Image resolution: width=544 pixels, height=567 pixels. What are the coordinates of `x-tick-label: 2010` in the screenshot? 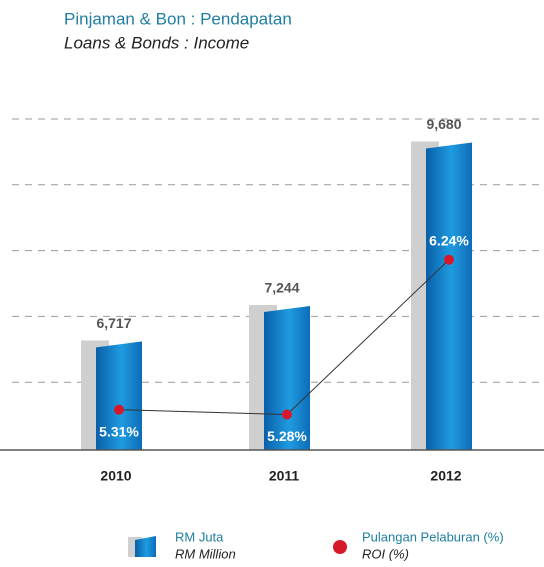 It's located at (115, 476).